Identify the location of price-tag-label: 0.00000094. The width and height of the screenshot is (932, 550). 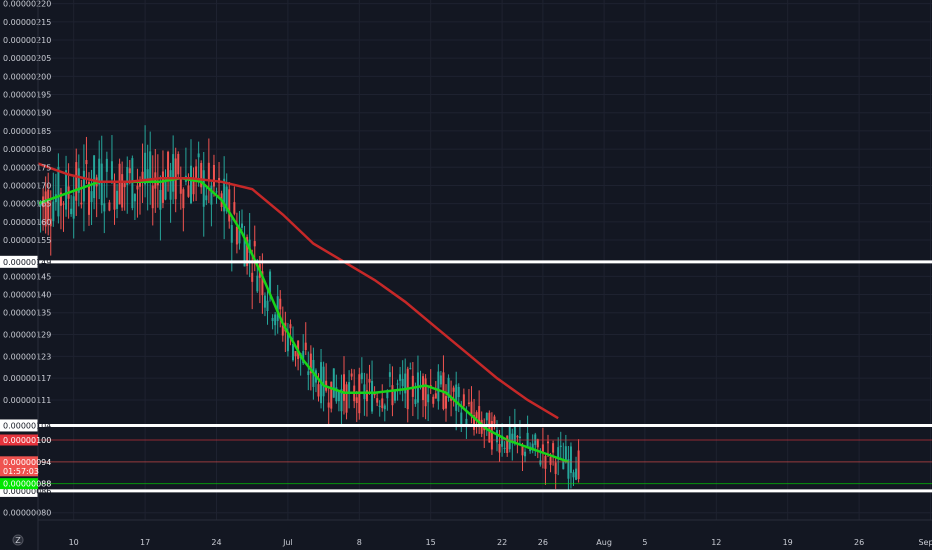
(27, 462).